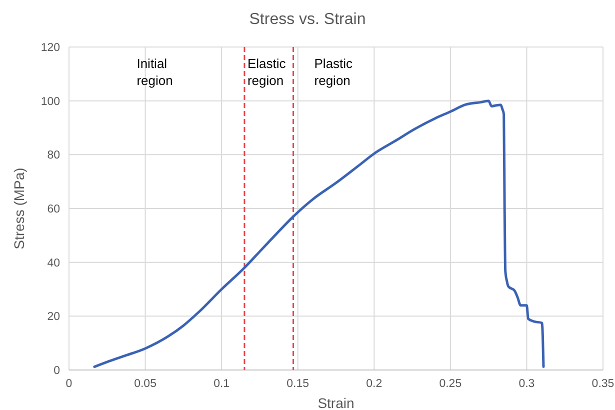 This screenshot has width=615, height=410. I want to click on x-tick-label: 0, so click(69, 384).